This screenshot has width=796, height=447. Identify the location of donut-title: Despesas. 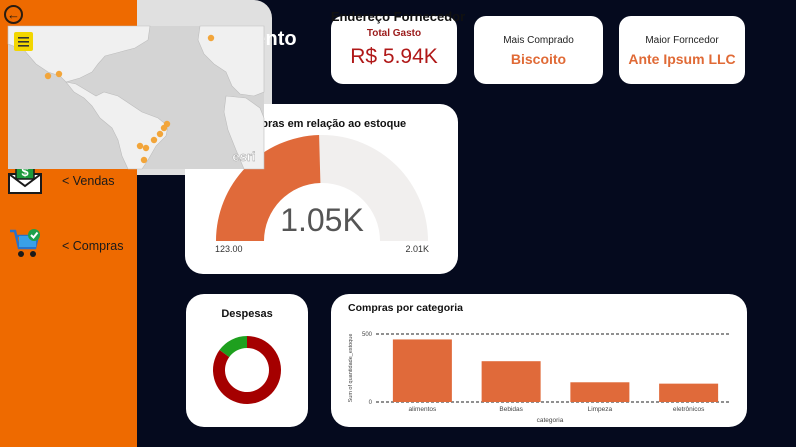
(247, 314).